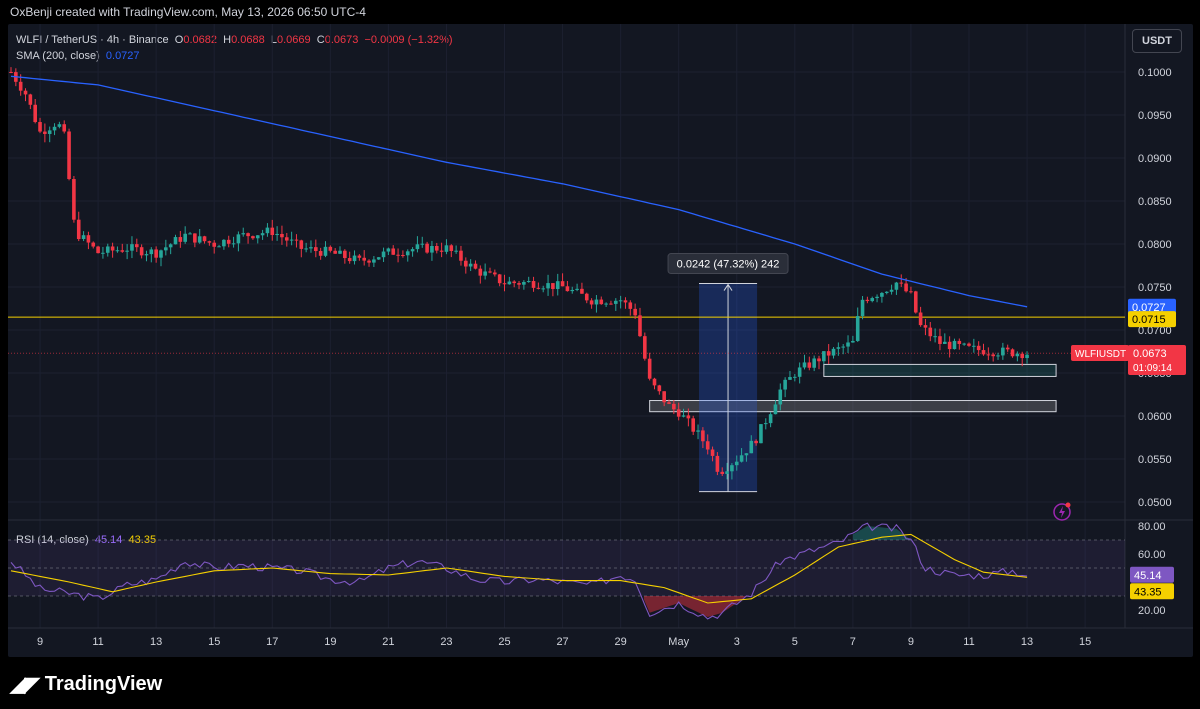 The height and width of the screenshot is (709, 1200). I want to click on rsi-value: 45.14, so click(108, 540).